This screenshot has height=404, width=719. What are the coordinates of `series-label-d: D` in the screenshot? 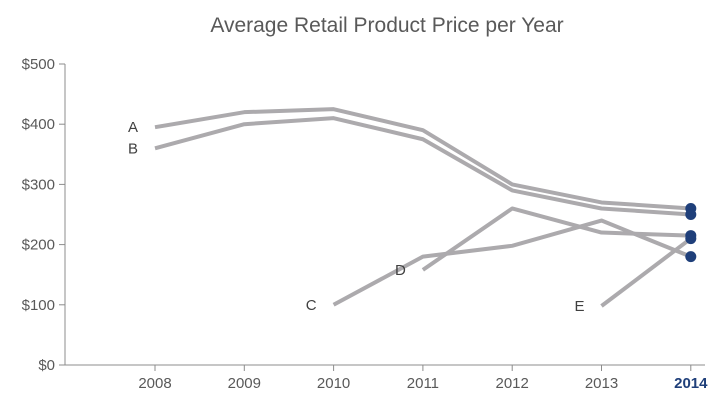 It's located at (400, 270).